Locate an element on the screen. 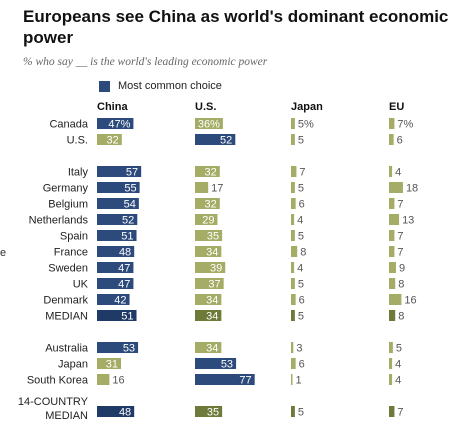  data-label: 31 is located at coordinates (112, 365).